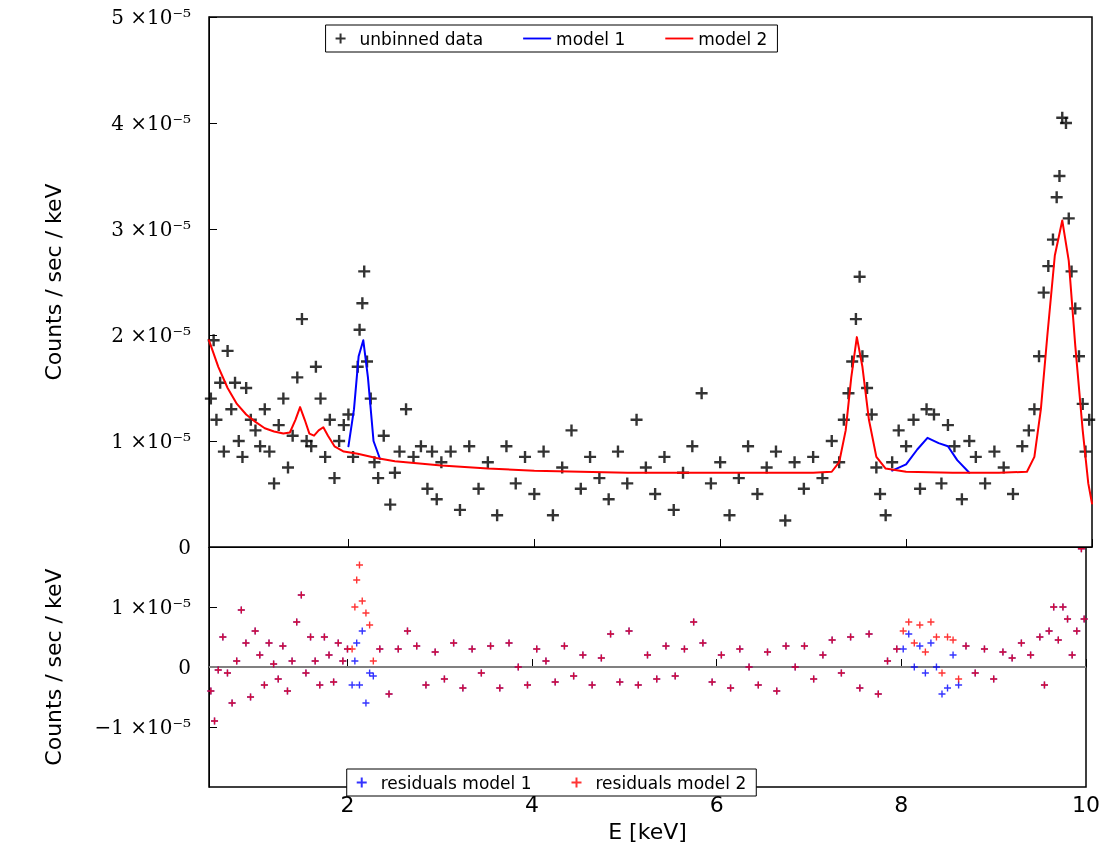 The height and width of the screenshot is (847, 1103). Describe the element at coordinates (671, 782) in the screenshot. I see `legend-label: residuals model 2` at that location.